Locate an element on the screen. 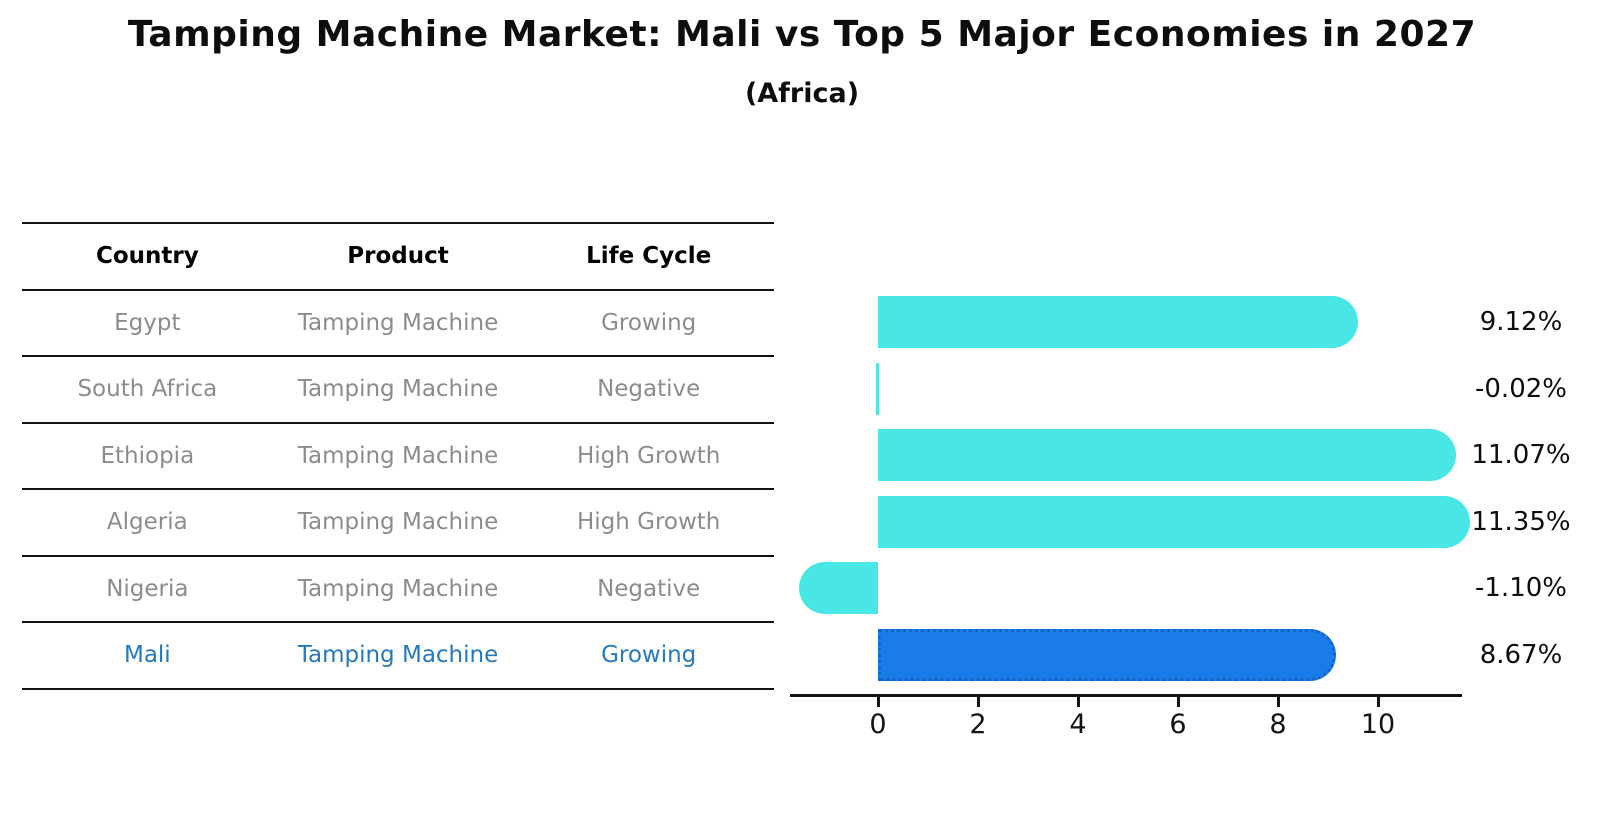  bar-algeria is located at coordinates (1174, 521).